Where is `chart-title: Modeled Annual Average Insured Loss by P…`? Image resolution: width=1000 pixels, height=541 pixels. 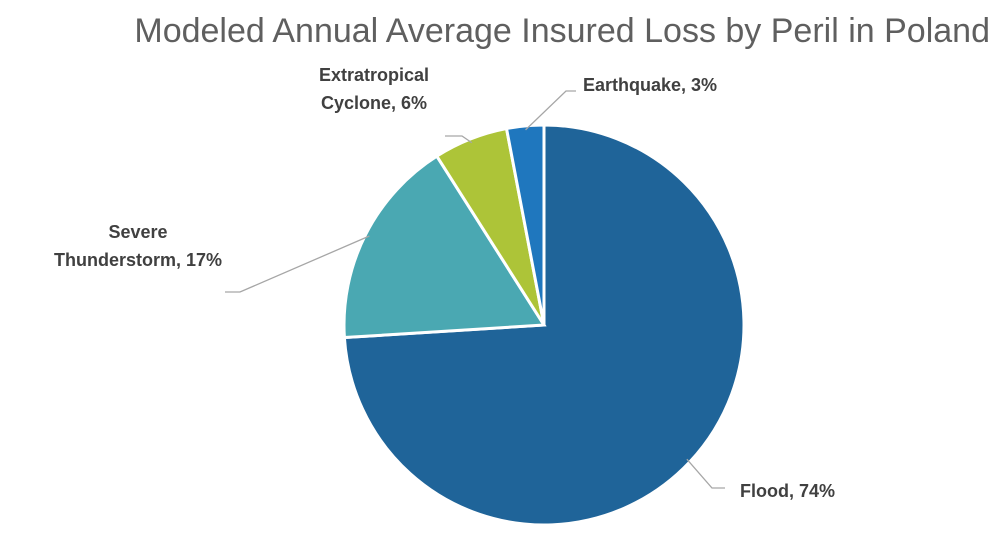 chart-title: Modeled Annual Average Insured Loss by P… is located at coordinates (562, 31).